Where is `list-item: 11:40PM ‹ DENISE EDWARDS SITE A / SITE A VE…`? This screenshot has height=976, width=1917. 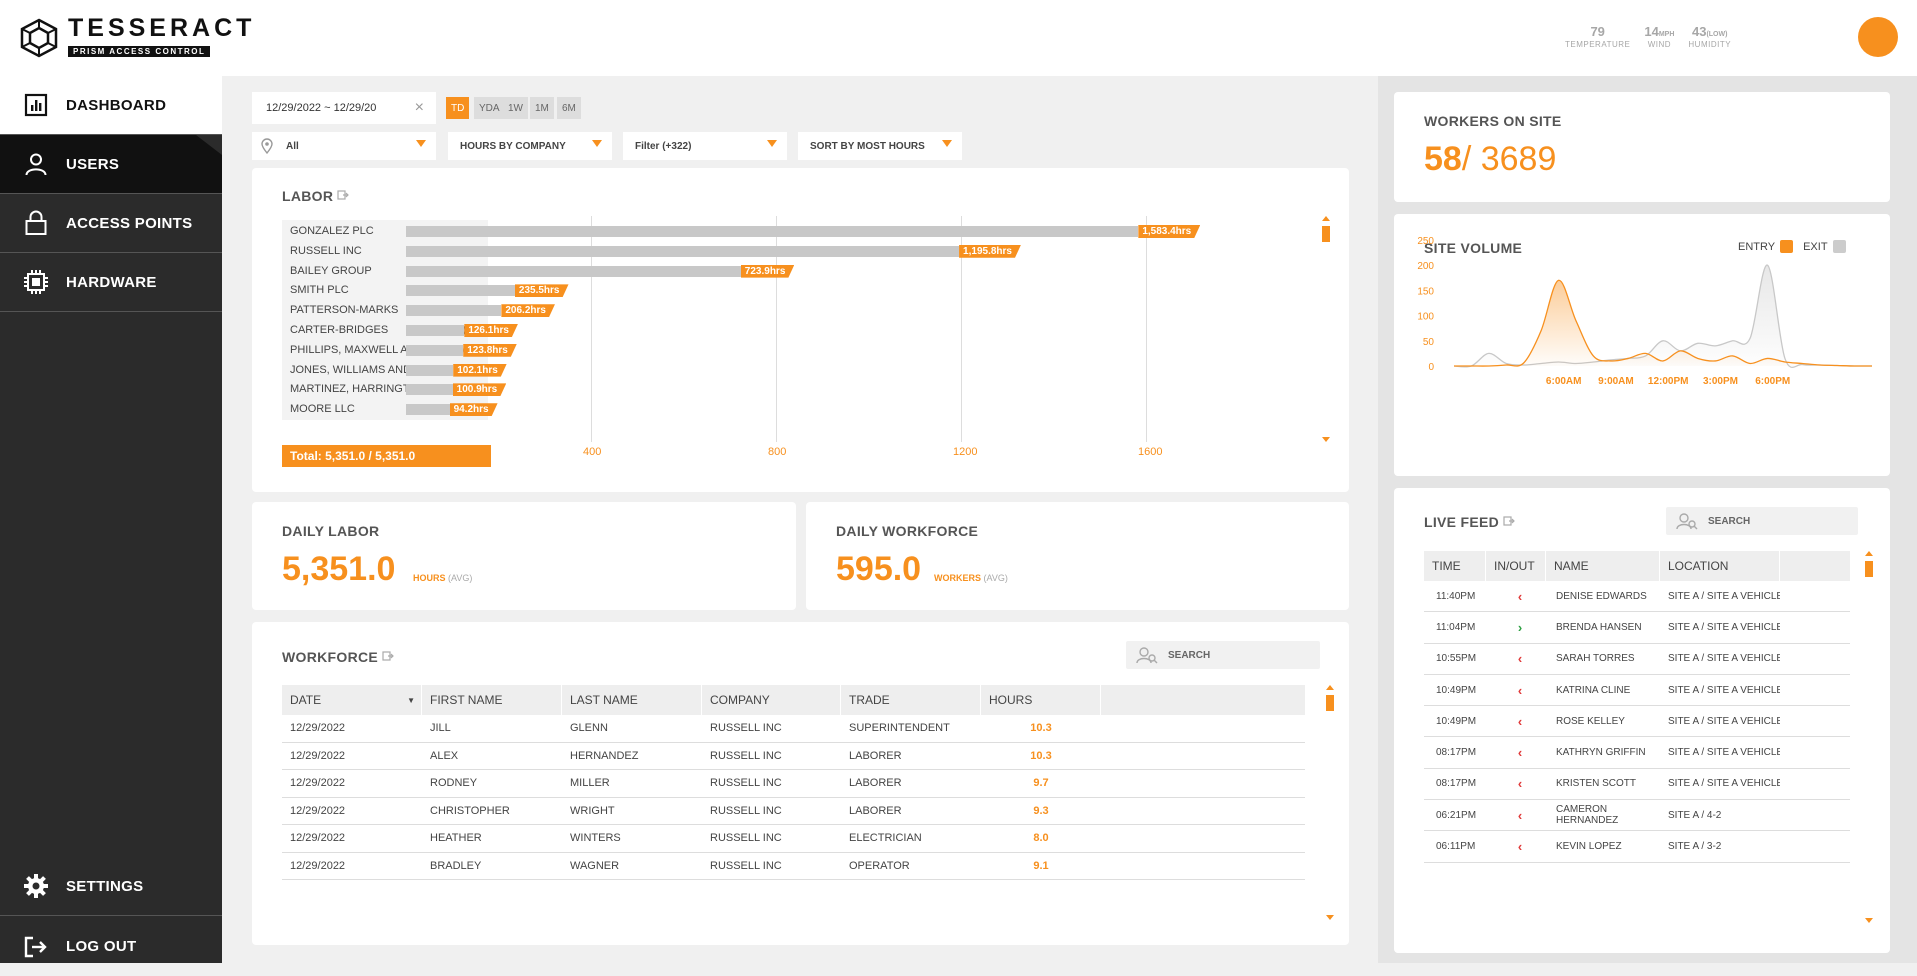
list-item: 11:40PM ‹ DENISE EDWARDS SITE A / SITE A VE… is located at coordinates (1637, 597).